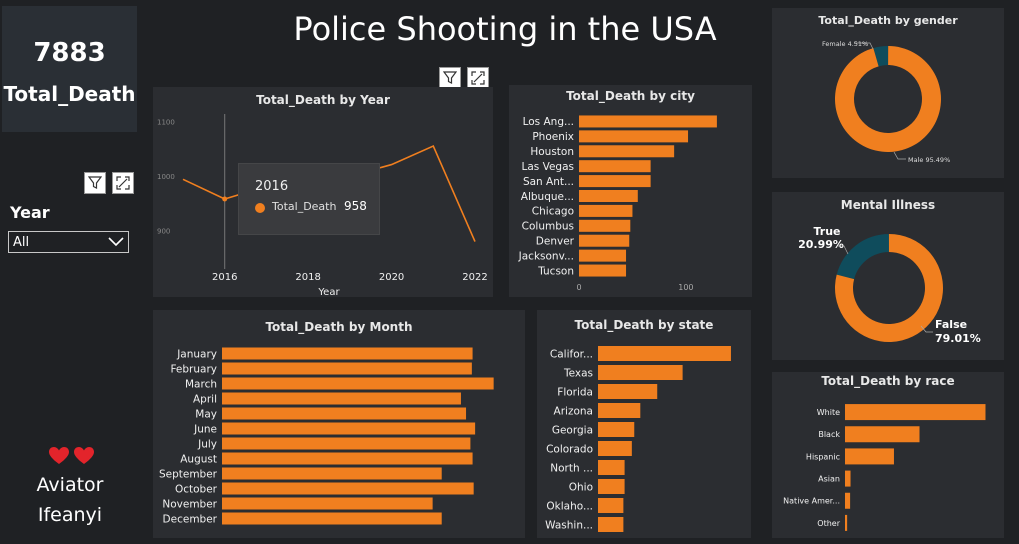 This screenshot has width=1019, height=544. Describe the element at coordinates (188, 474) in the screenshot. I see `category-label: September` at that location.